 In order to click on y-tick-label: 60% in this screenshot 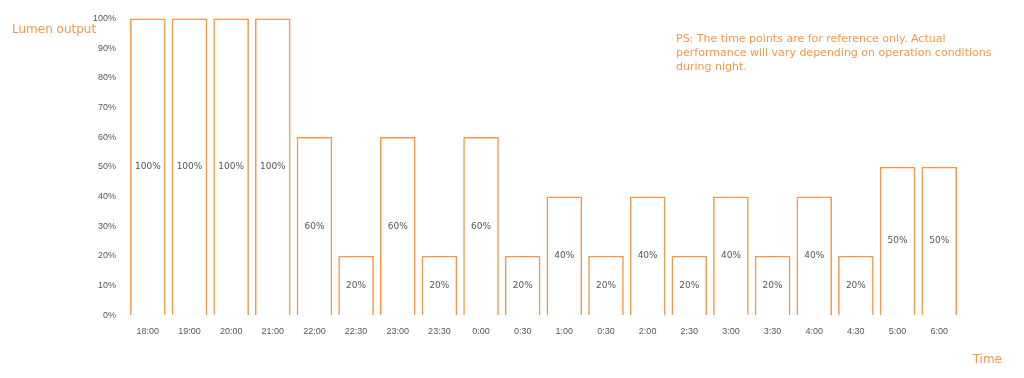, I will do `click(107, 136)`.